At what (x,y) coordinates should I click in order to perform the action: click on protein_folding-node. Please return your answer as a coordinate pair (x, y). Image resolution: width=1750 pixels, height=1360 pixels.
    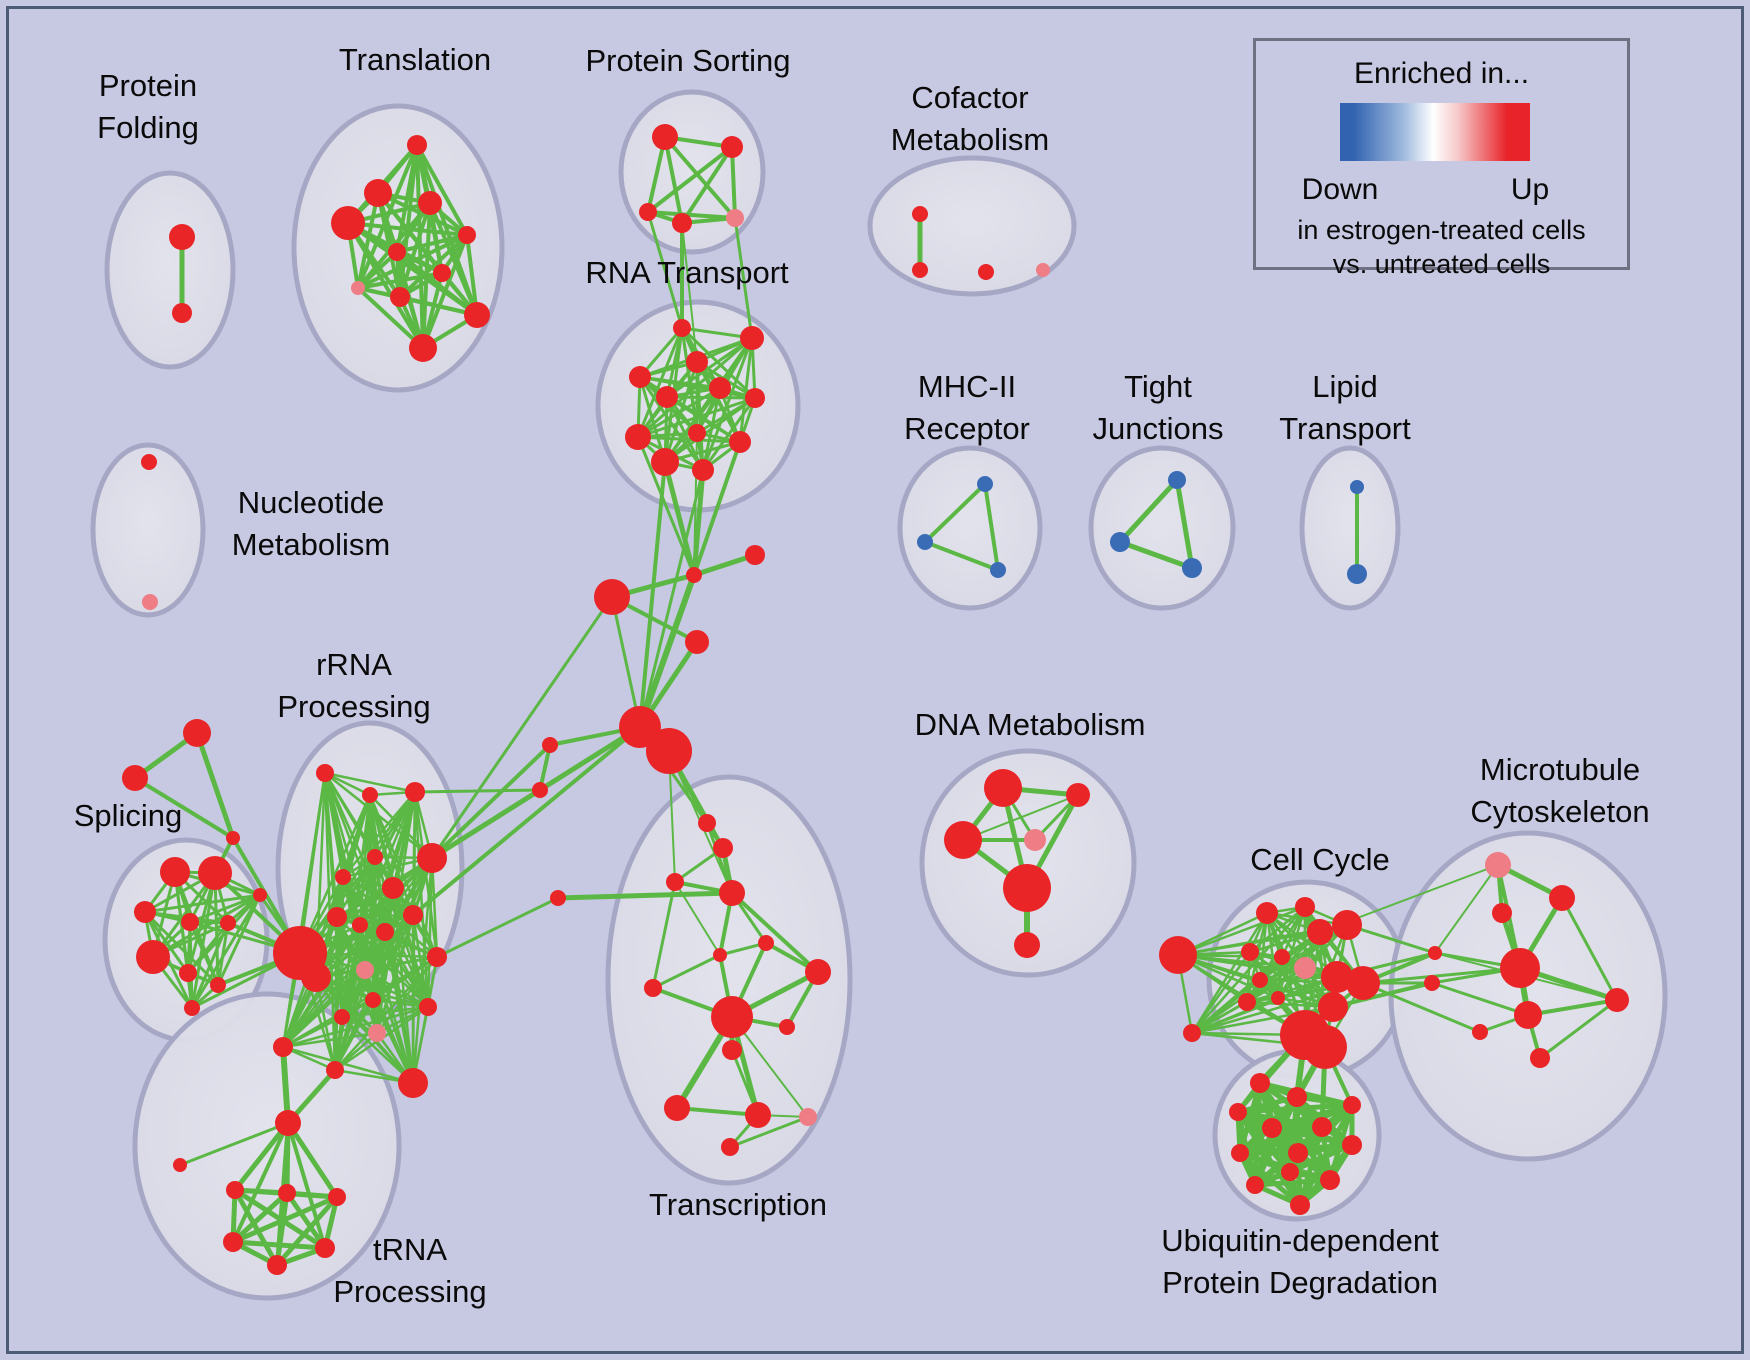
    Looking at the image, I should click on (182, 237).